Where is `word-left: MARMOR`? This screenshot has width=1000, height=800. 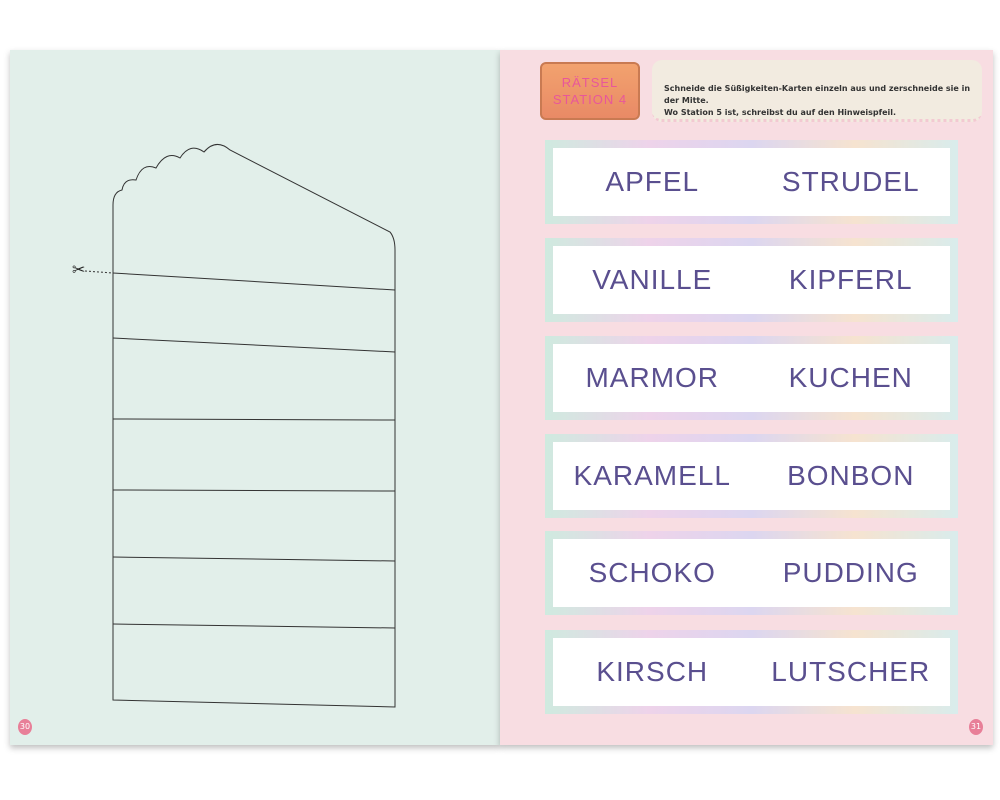 word-left: MARMOR is located at coordinates (652, 377).